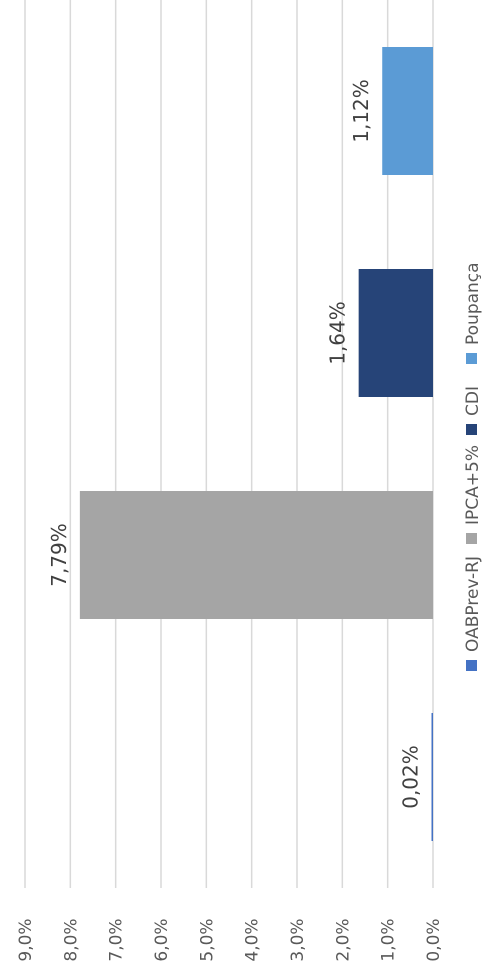  Describe the element at coordinates (343, 939) in the screenshot. I see `tick-label: 2,0%` at that location.